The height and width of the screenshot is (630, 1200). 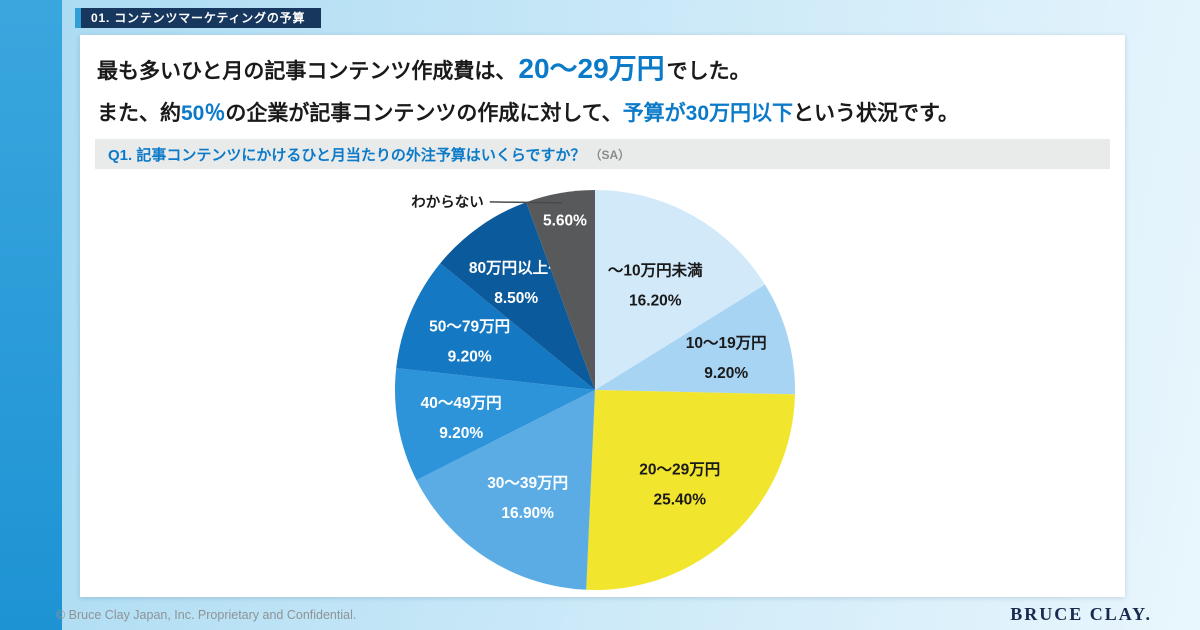 I want to click on pie-label: 80万円以上〜, so click(x=516, y=268).